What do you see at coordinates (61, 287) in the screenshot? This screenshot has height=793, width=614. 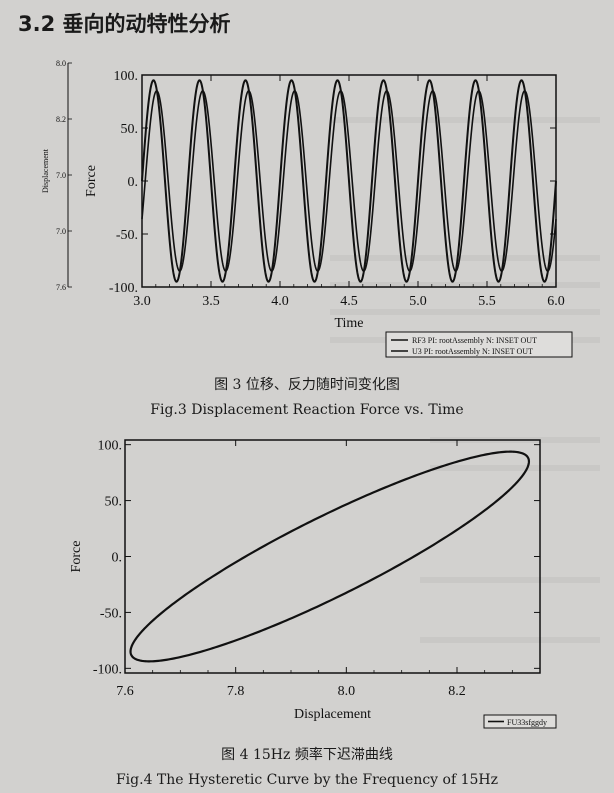 I see `secondary-y-tick-label: 7.6` at bounding box center [61, 287].